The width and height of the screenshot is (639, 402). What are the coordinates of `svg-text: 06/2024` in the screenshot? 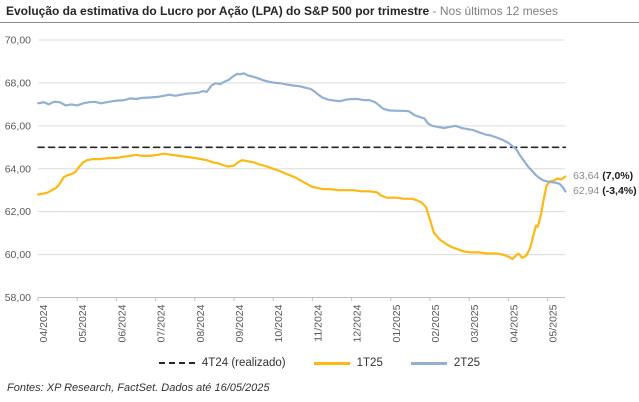 It's located at (122, 323).